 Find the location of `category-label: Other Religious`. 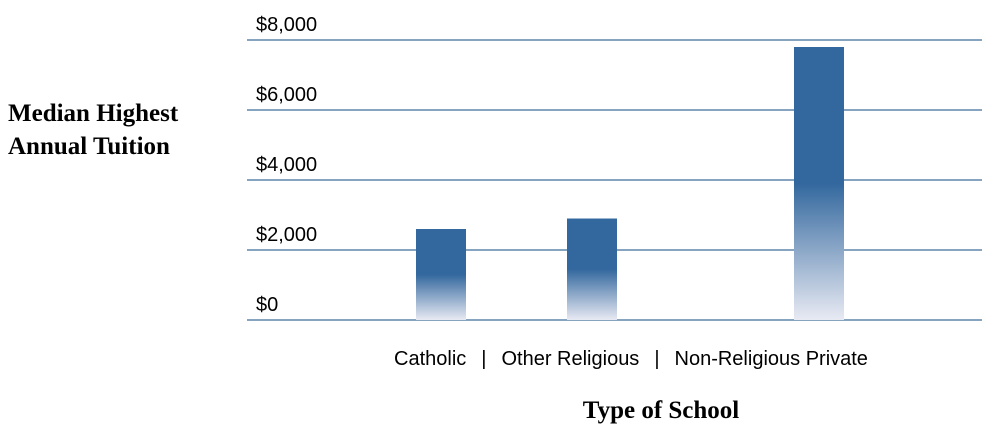

category-label: Other Religious is located at coordinates (570, 359).